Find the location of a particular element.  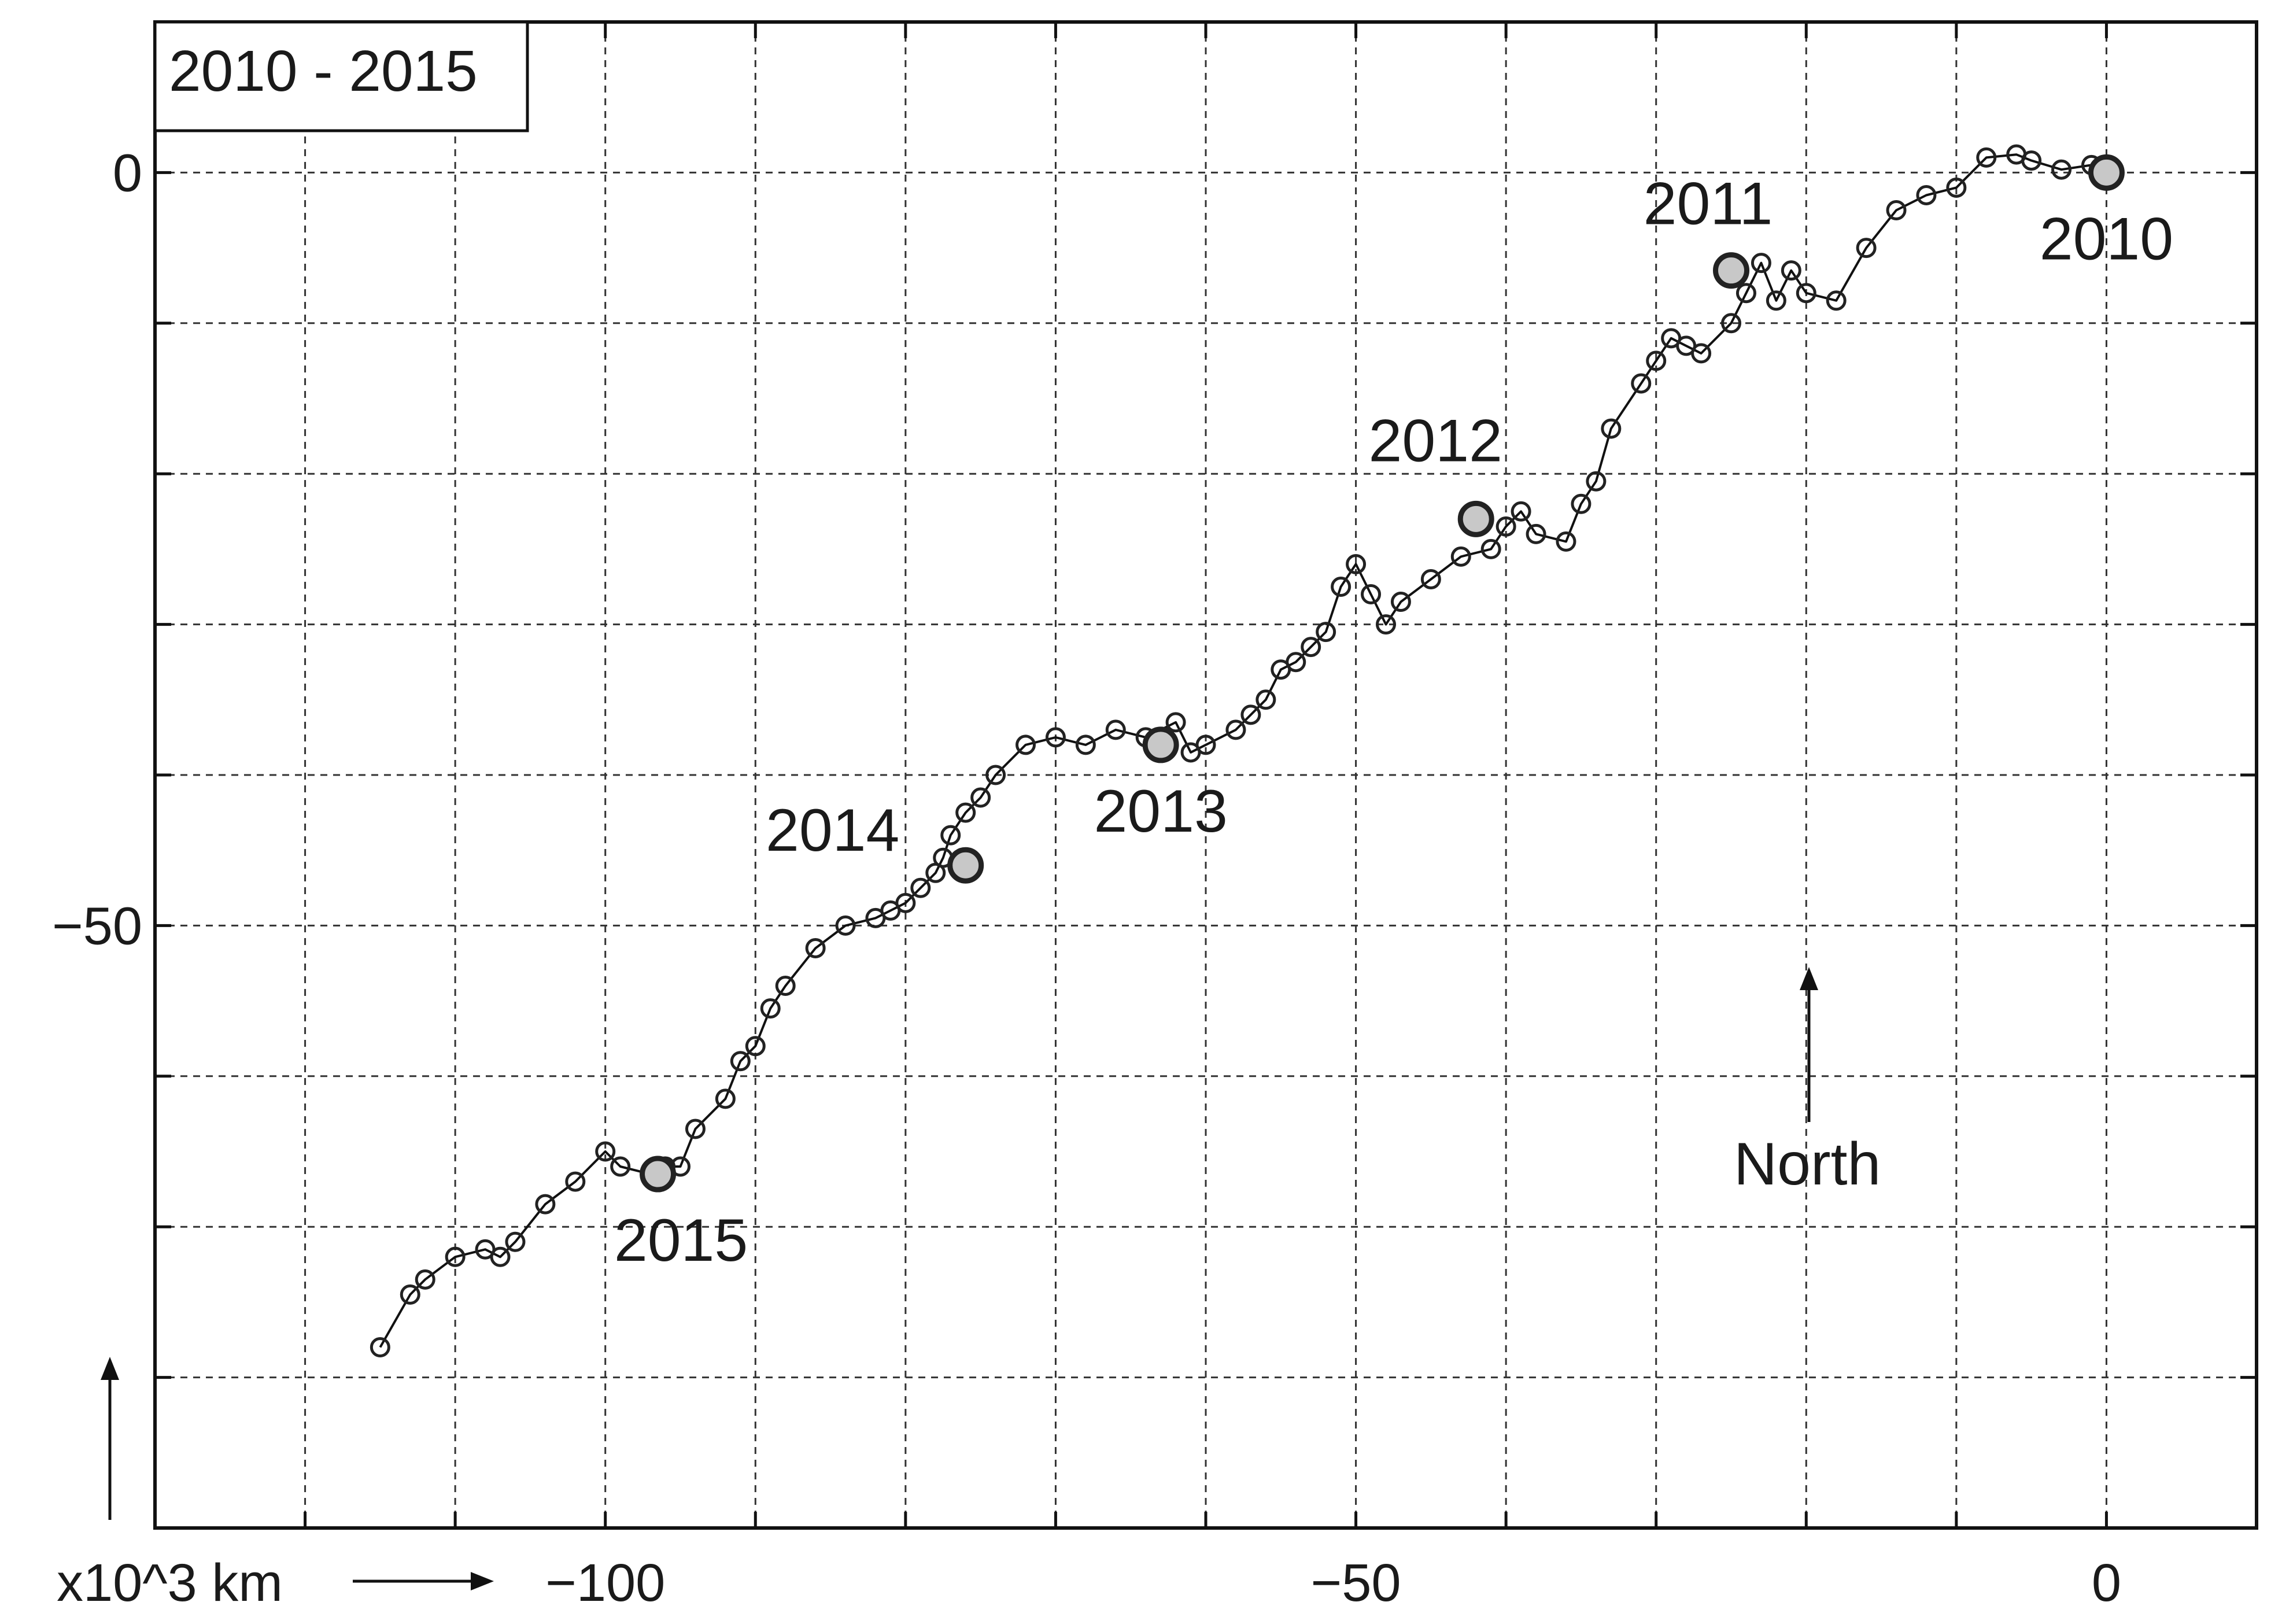

x-tick-label: −50 is located at coordinates (1356, 1582).